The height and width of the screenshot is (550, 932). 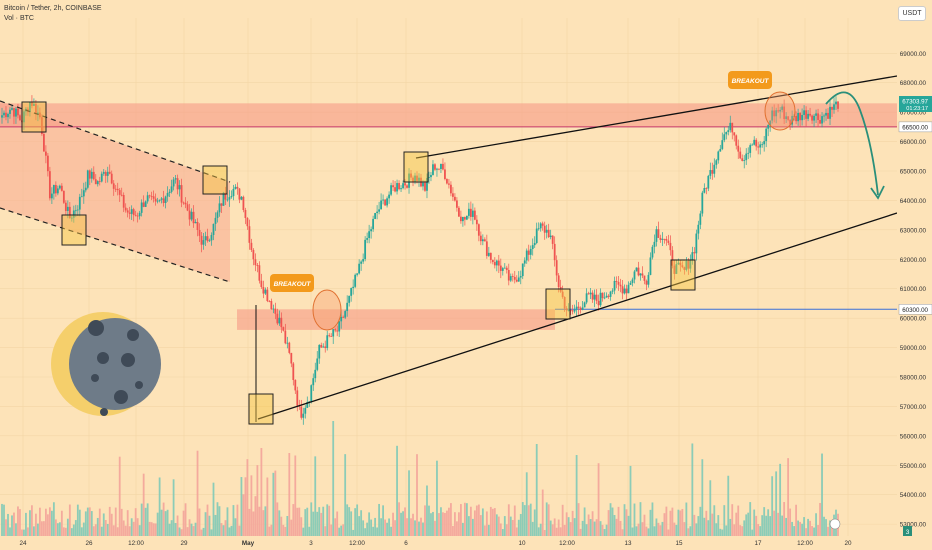 I want to click on moon-crater, so click(x=104, y=412).